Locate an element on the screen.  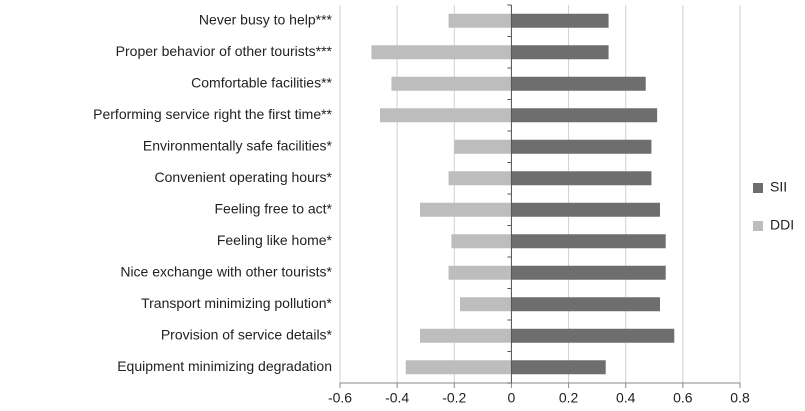
legend-label: DDI is located at coordinates (782, 225).